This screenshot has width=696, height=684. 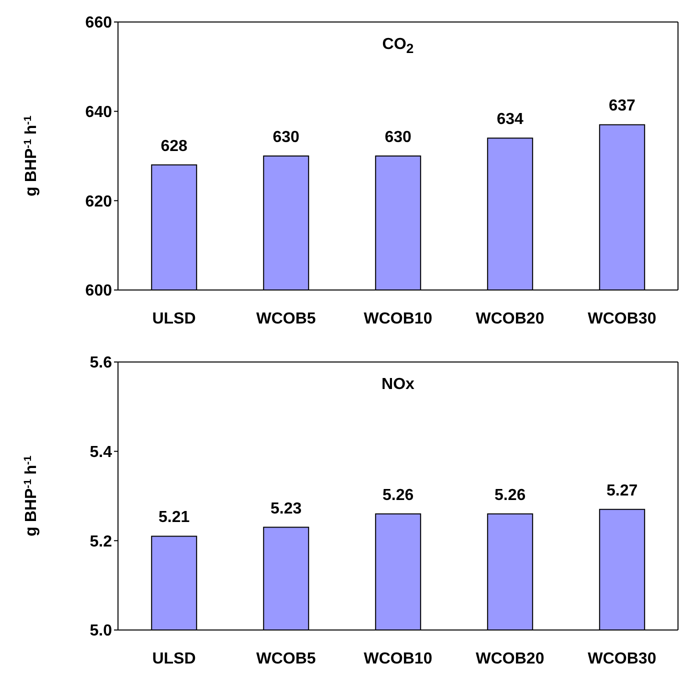 I want to click on y-tick-label: 620, so click(x=98, y=201).